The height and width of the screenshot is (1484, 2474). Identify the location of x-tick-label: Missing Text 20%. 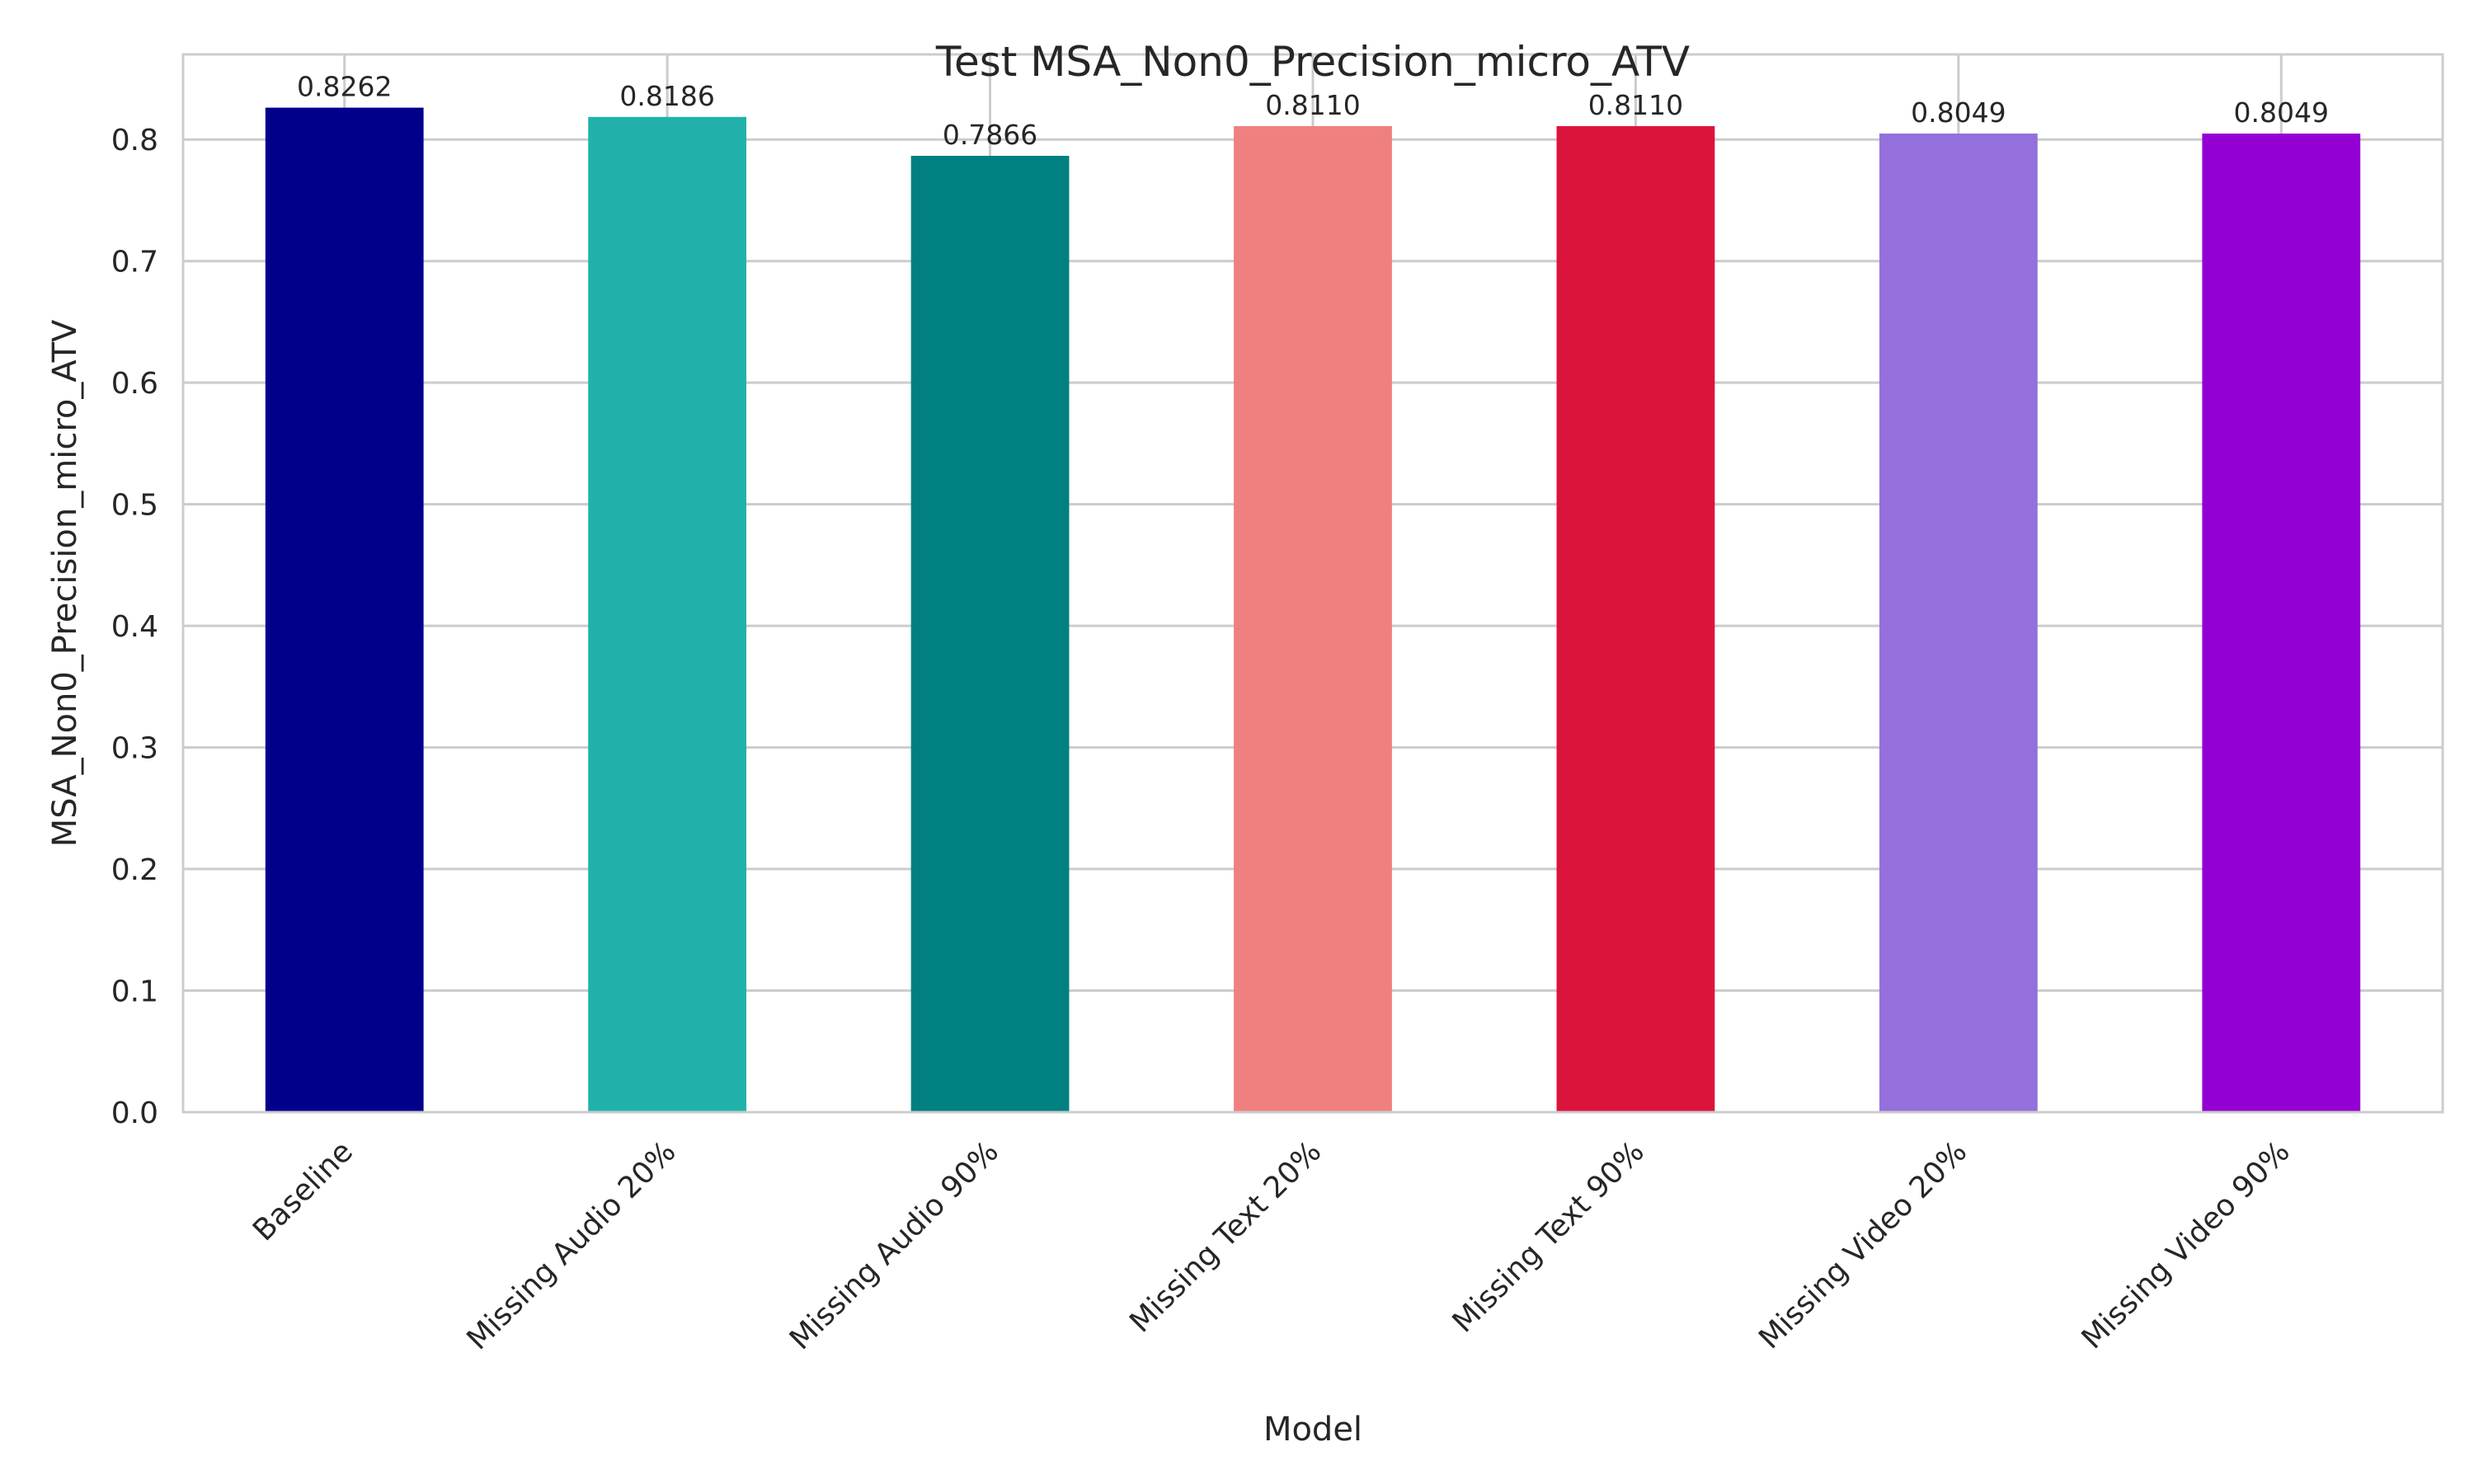
(1225, 1236).